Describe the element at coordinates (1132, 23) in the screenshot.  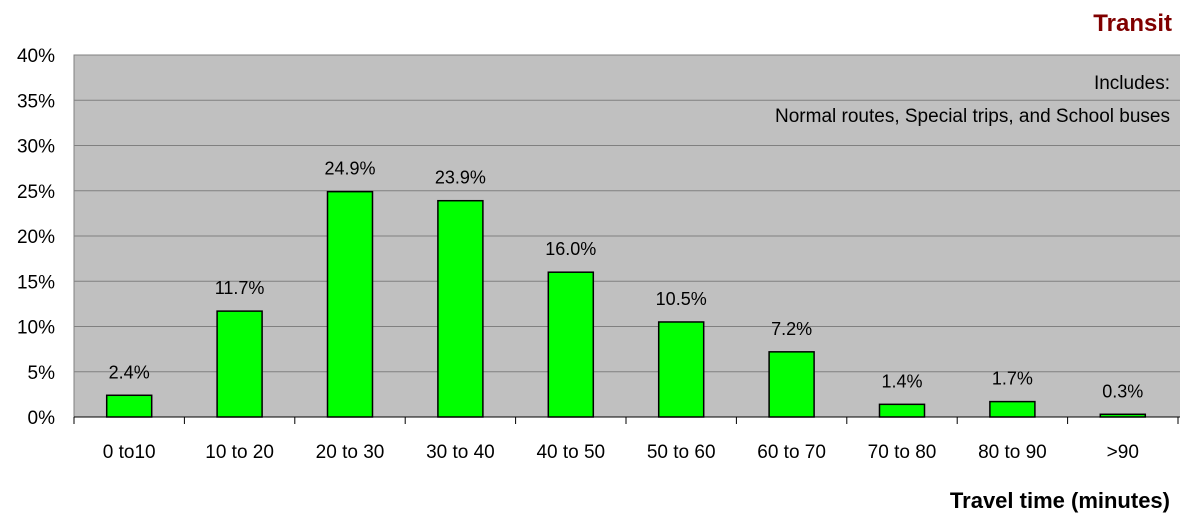
I see `chart-title: Transit` at that location.